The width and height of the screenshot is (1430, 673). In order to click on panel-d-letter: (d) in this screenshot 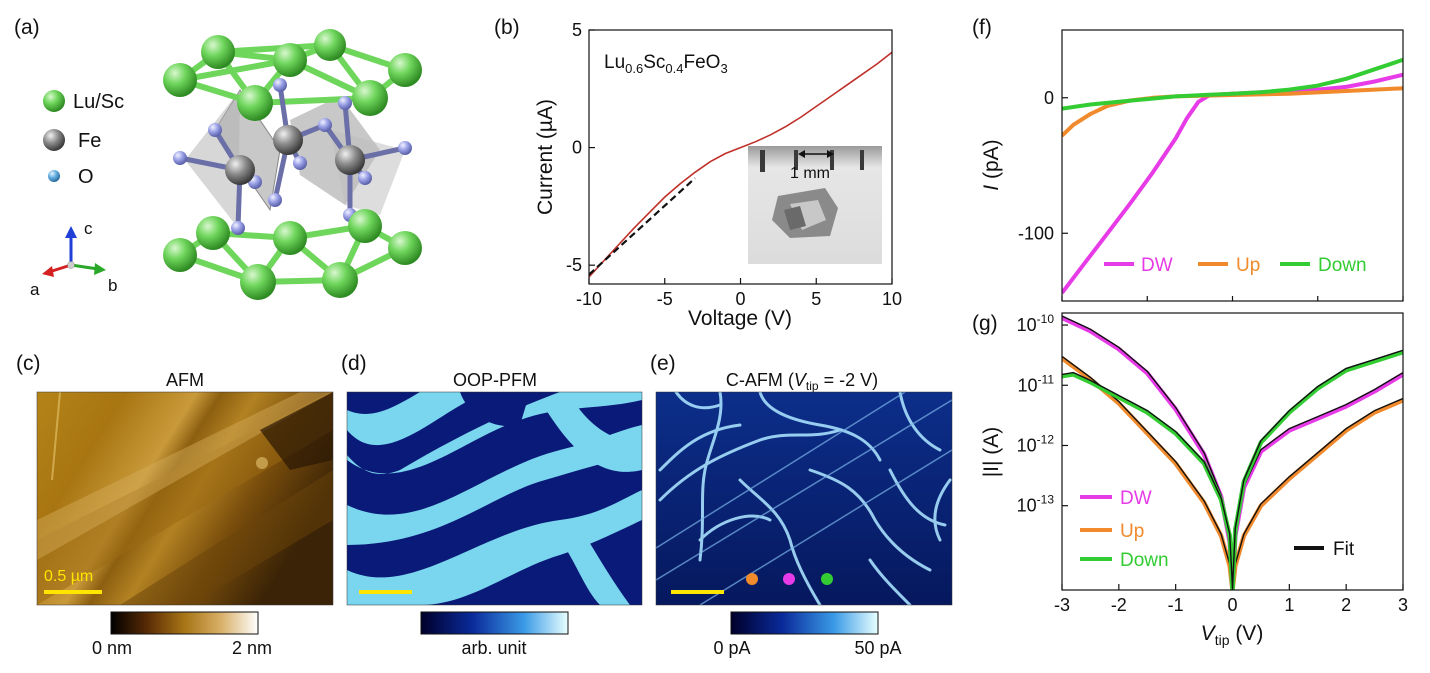, I will do `click(354, 363)`.